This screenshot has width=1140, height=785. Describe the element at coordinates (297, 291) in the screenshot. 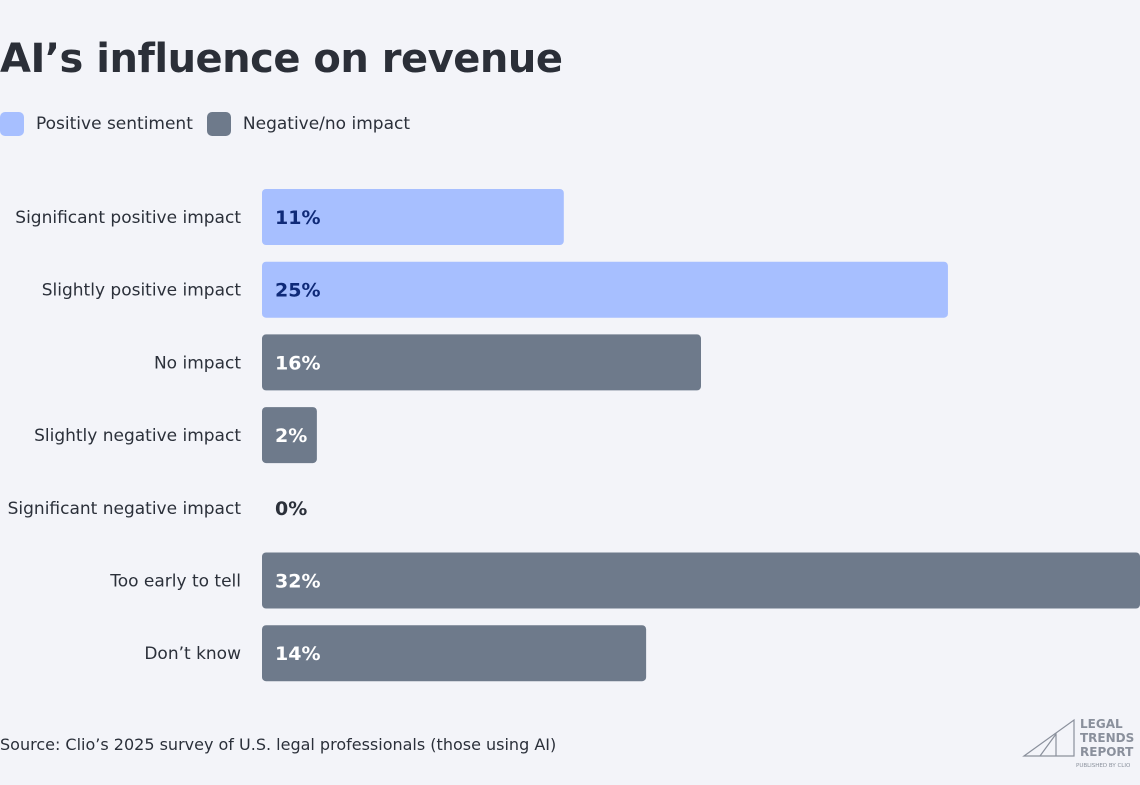

I see `value-label: 25%` at that location.